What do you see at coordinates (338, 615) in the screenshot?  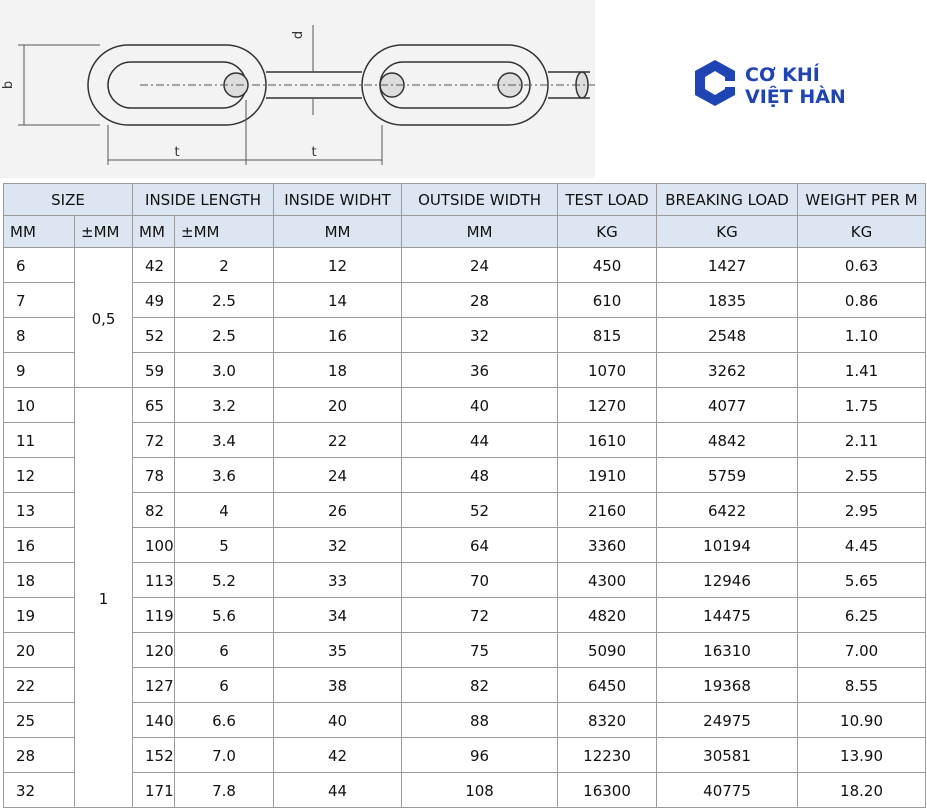 I see `table-cell: 34` at bounding box center [338, 615].